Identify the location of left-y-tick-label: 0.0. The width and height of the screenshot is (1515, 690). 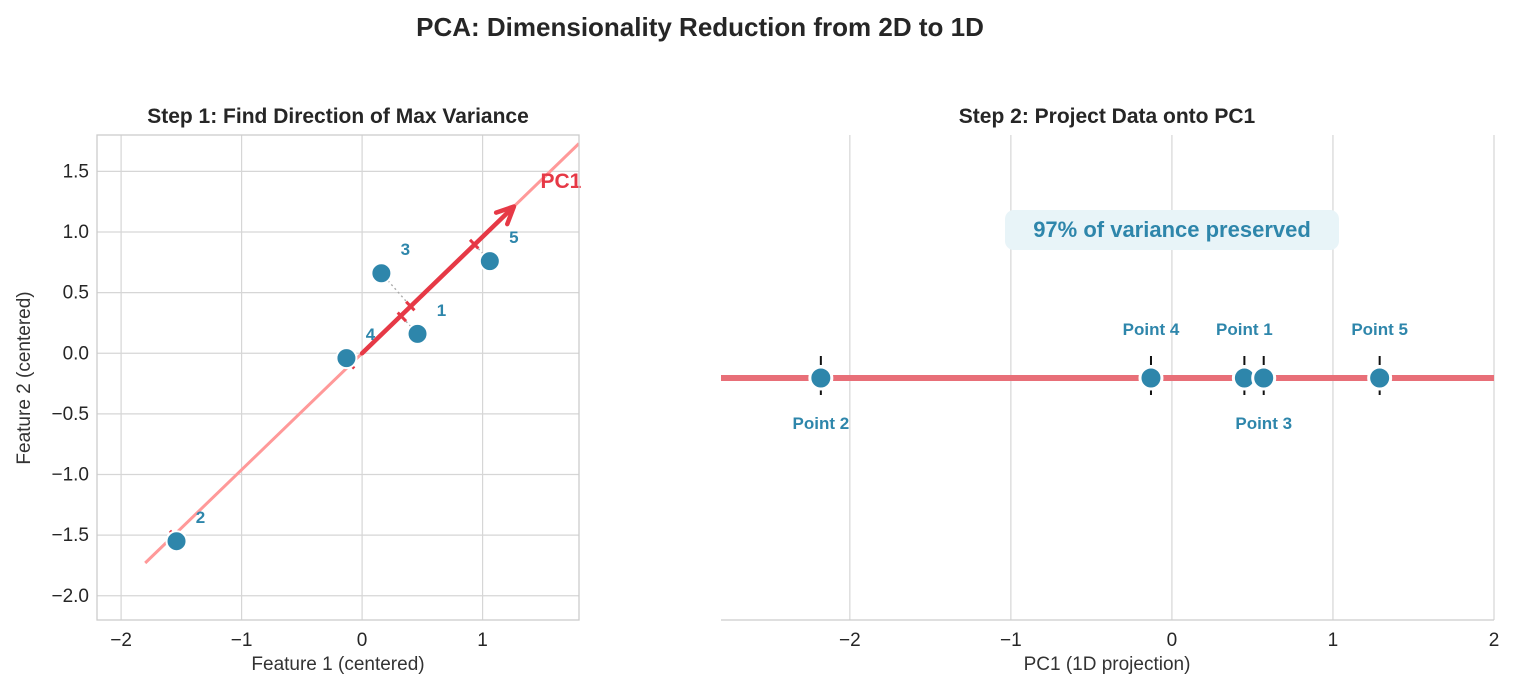
(76, 353).